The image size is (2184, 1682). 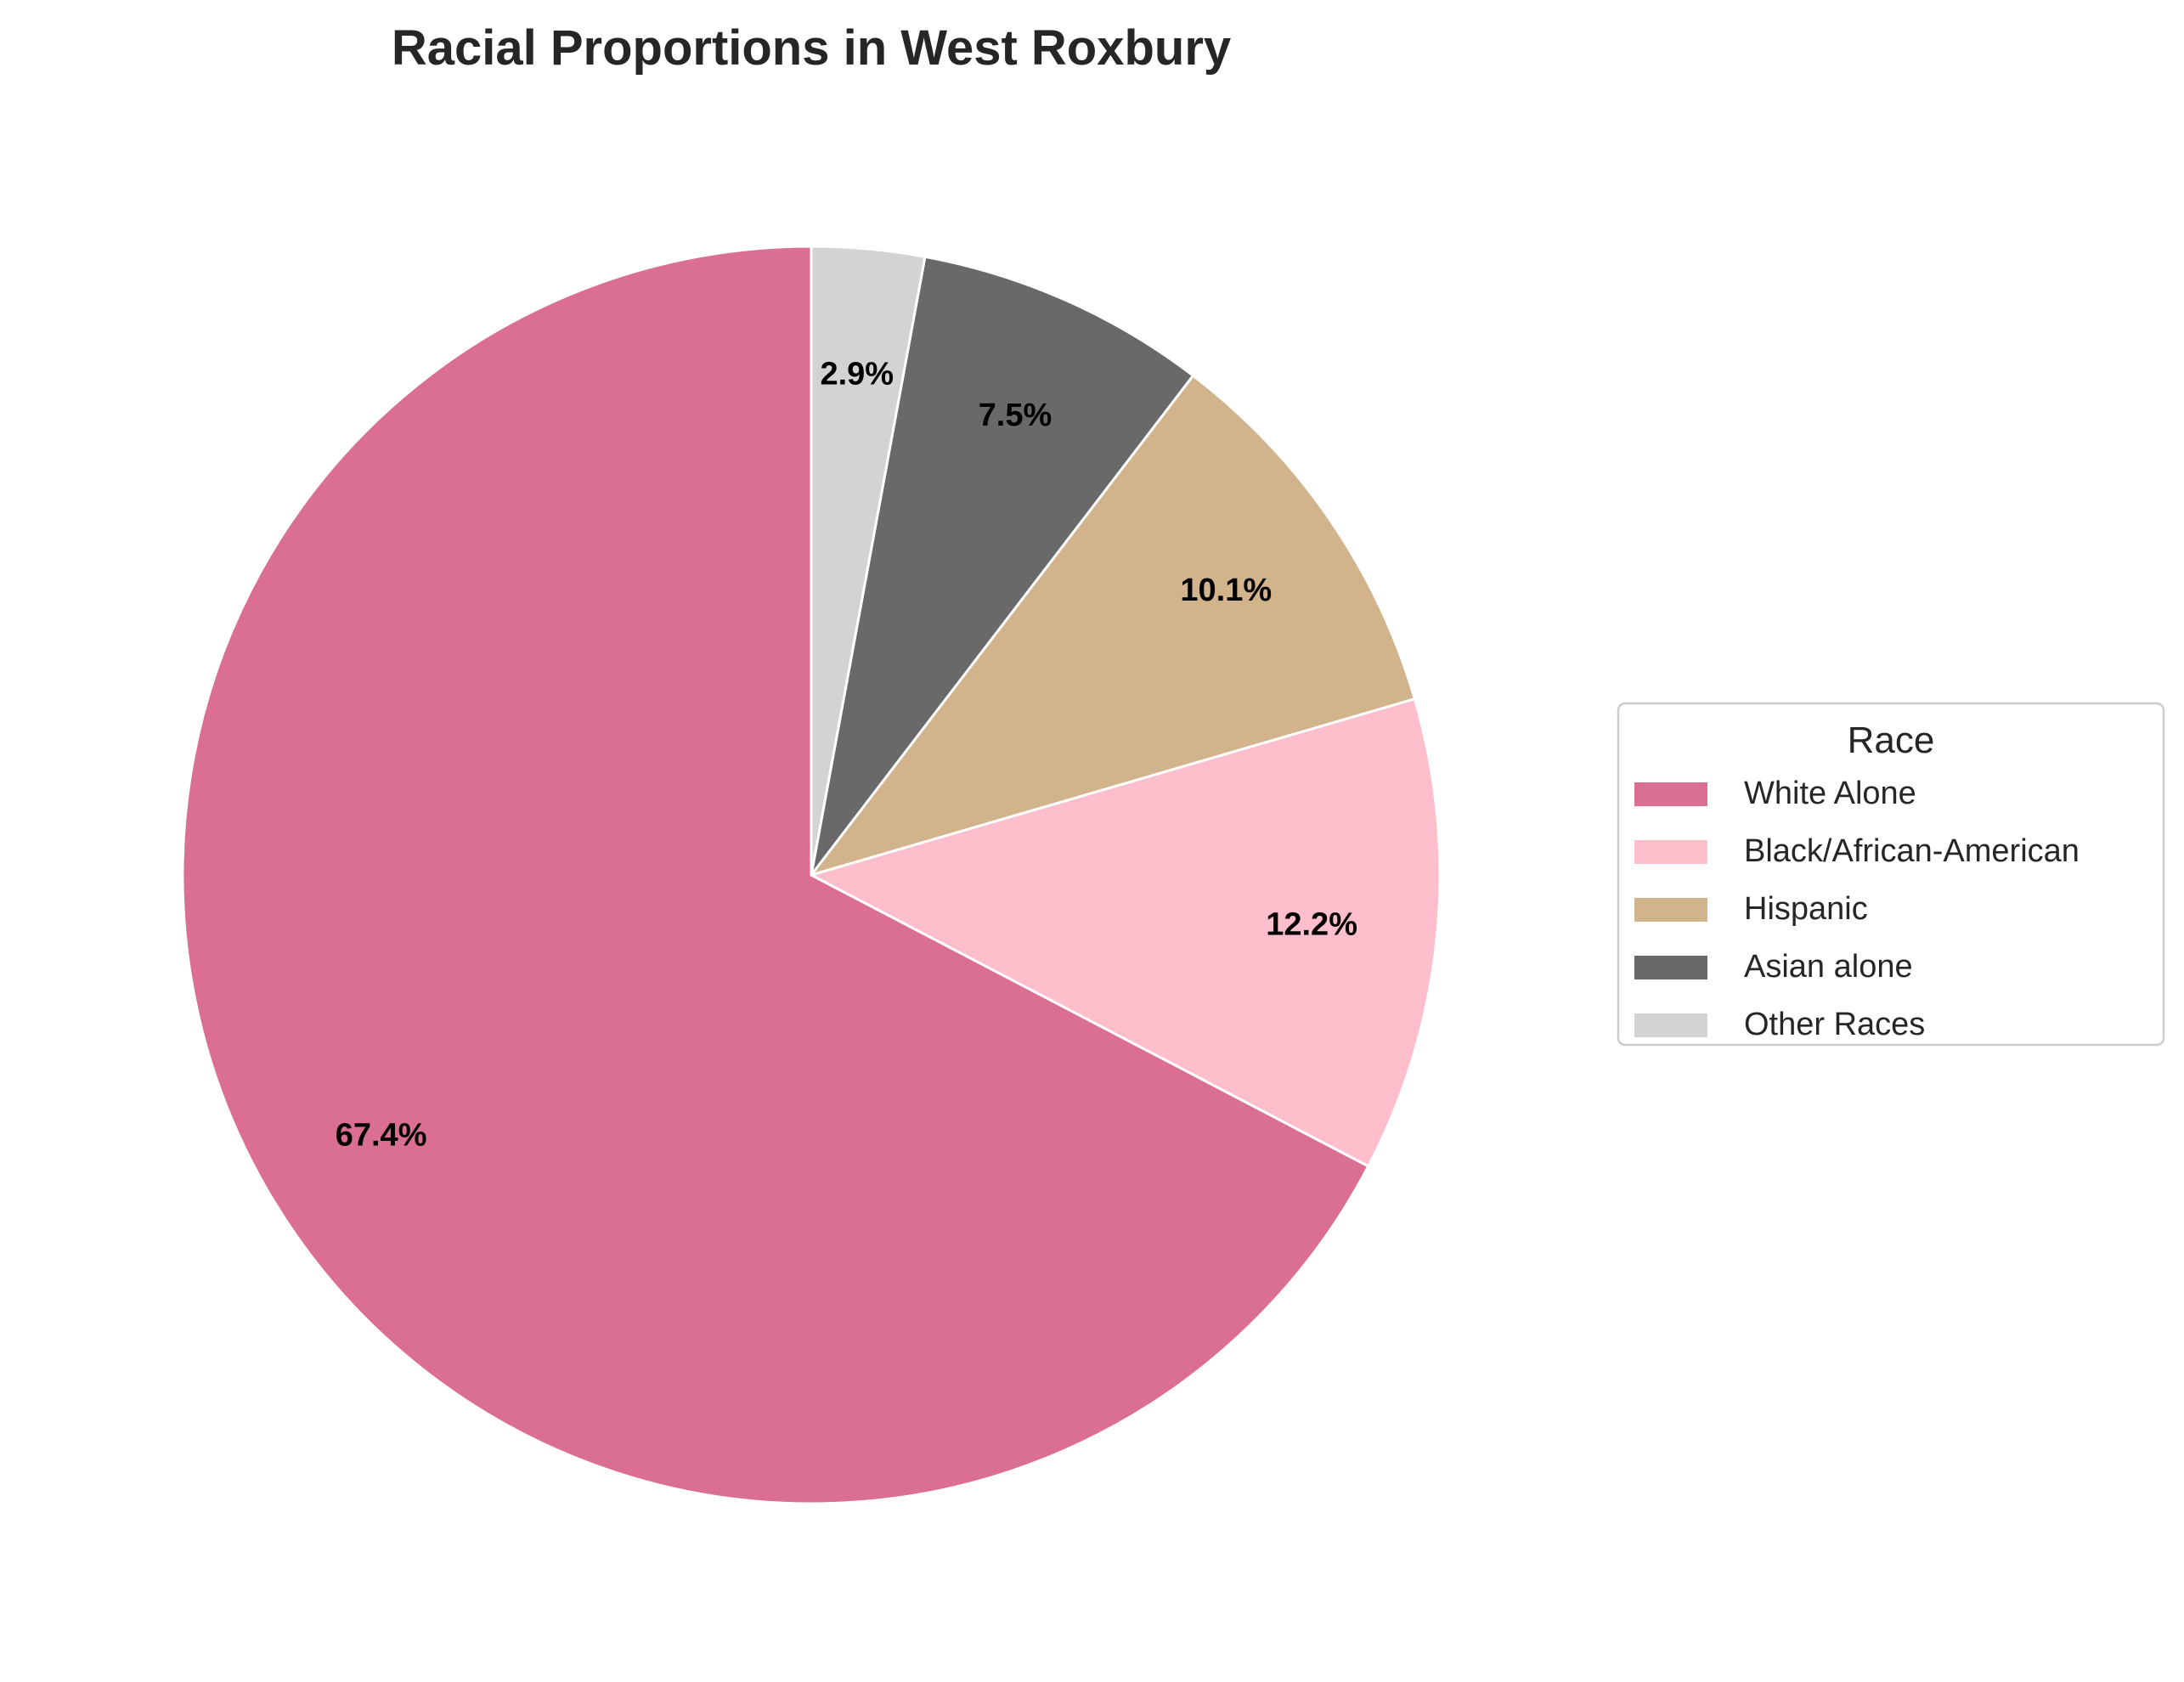 What do you see at coordinates (1834, 1024) in the screenshot?
I see `legend-label: Other Races` at bounding box center [1834, 1024].